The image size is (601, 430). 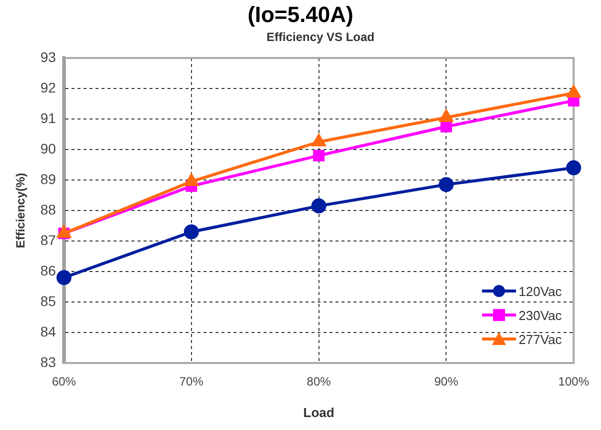 I want to click on y-tick-label: 92, so click(x=48, y=87).